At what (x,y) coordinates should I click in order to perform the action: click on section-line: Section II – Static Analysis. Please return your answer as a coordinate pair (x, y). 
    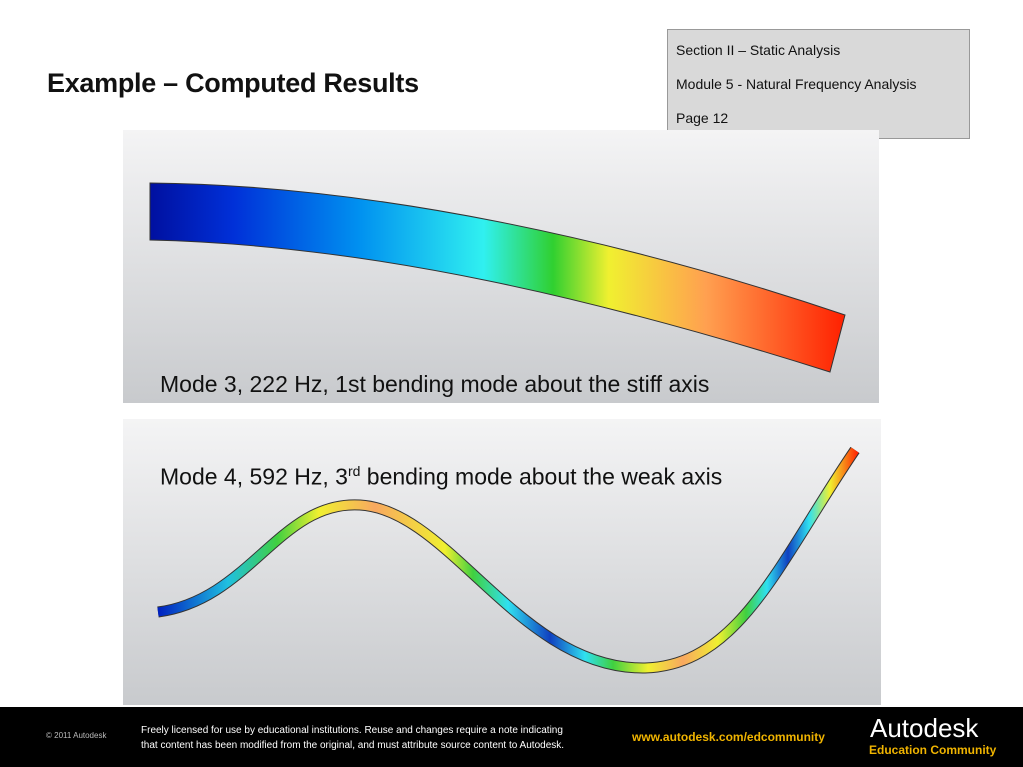
    Looking at the image, I should click on (758, 50).